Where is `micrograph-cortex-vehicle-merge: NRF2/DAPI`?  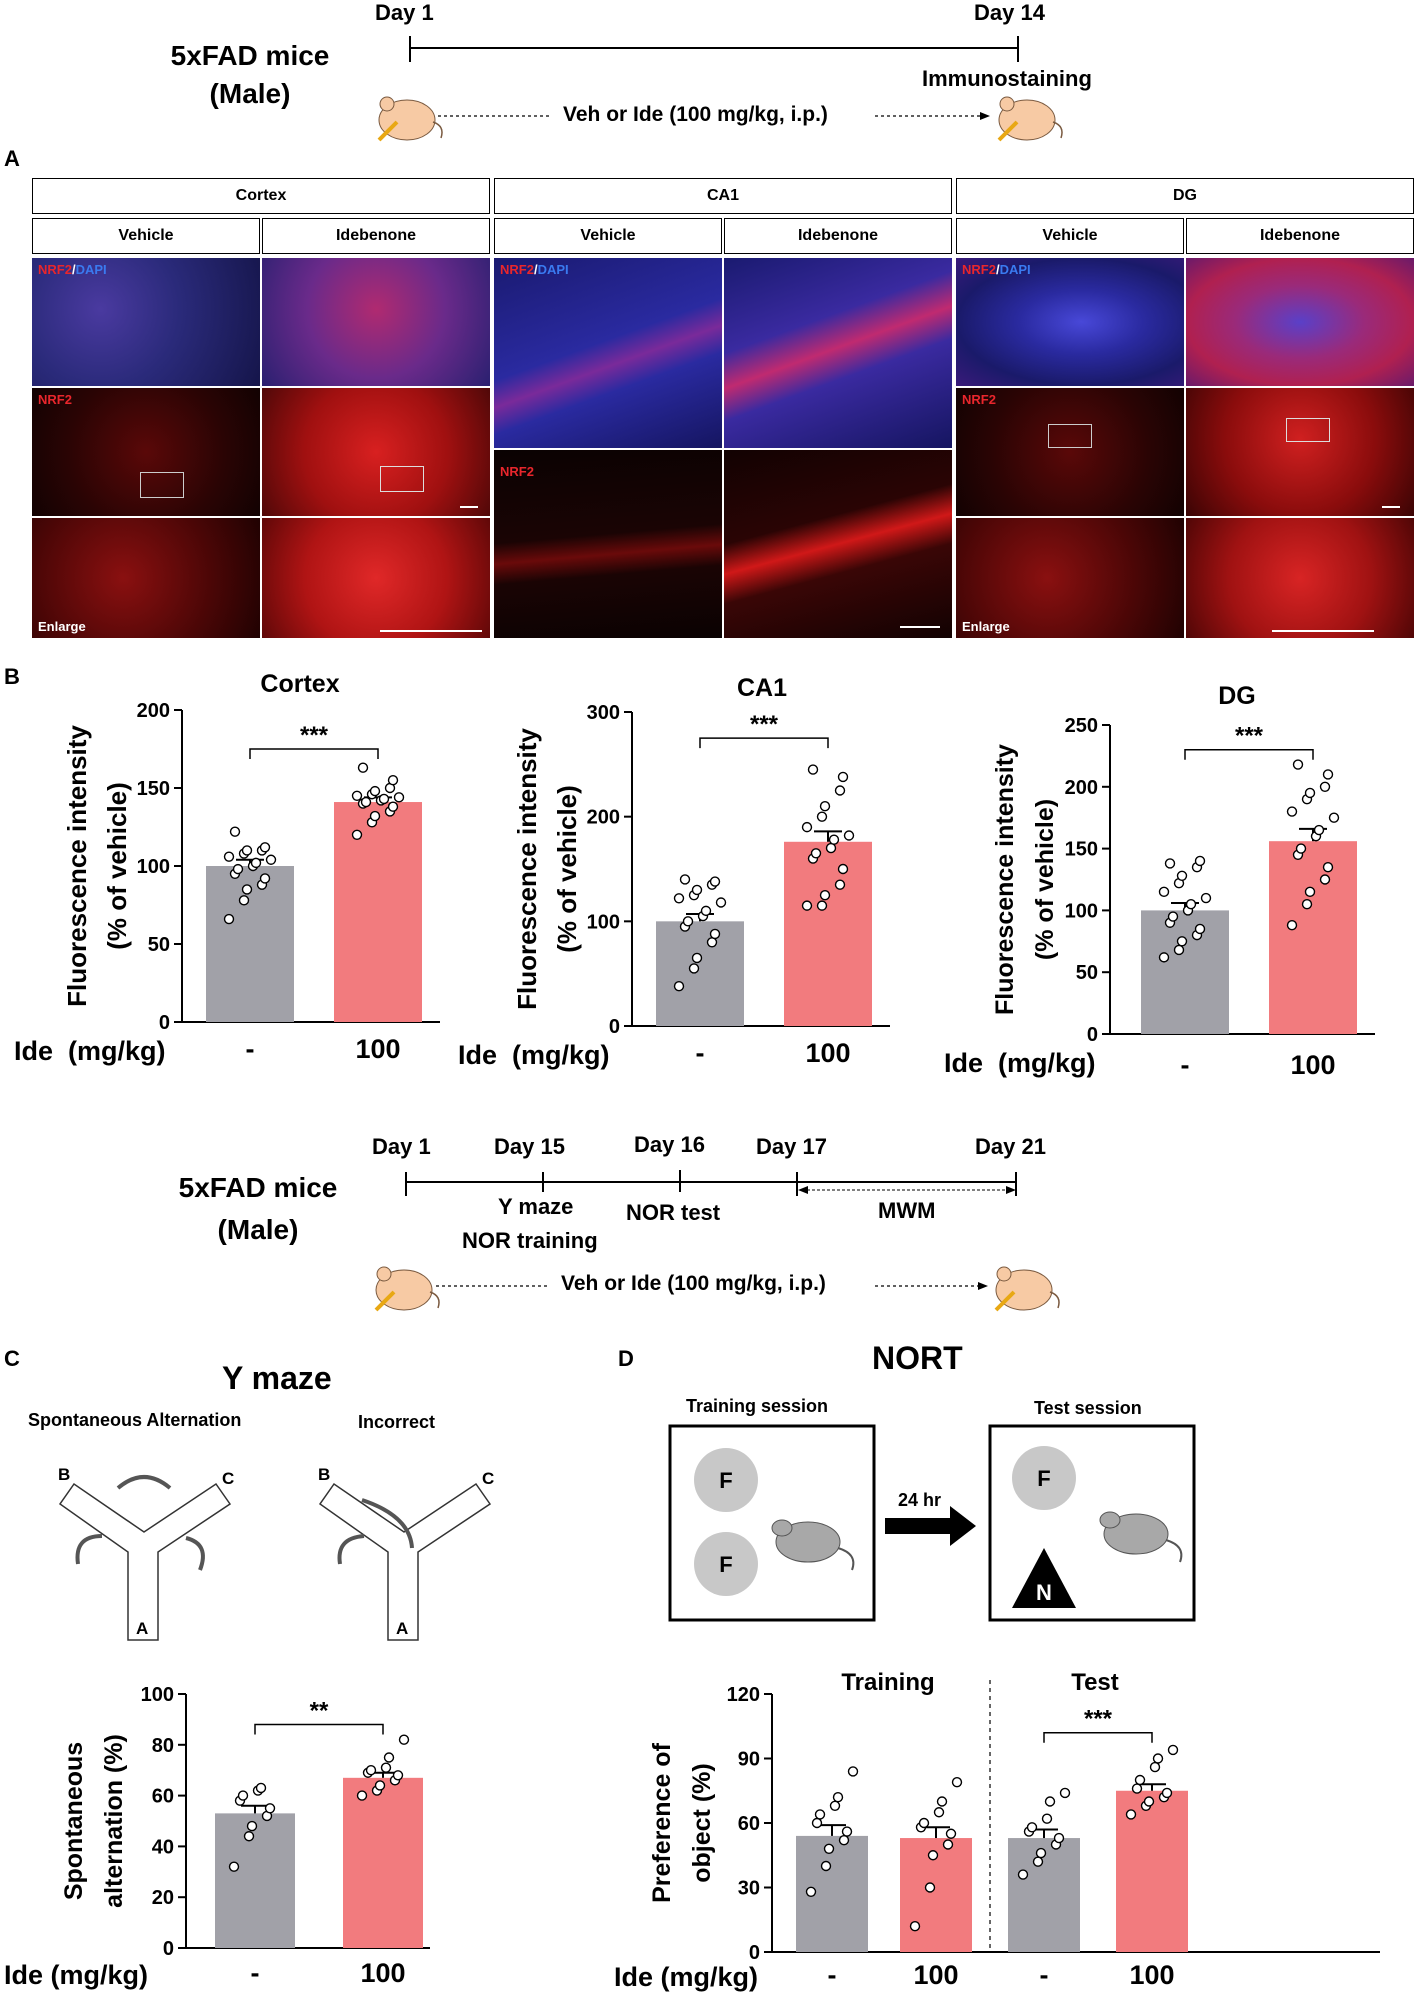 micrograph-cortex-vehicle-merge: NRF2/DAPI is located at coordinates (146, 322).